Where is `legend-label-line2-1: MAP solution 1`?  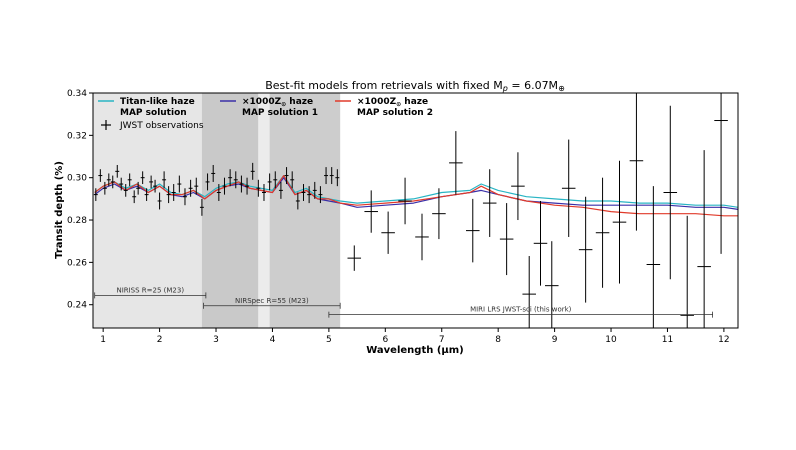
legend-label-line2-1: MAP solution 1 is located at coordinates (280, 113).